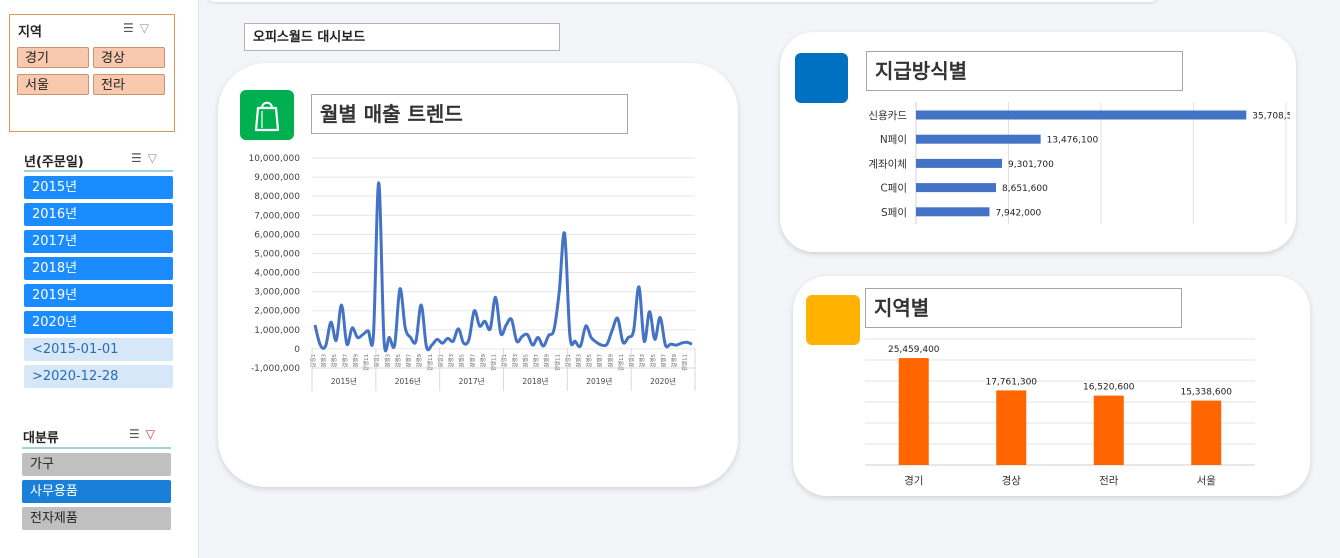 This screenshot has width=1340, height=558. Describe the element at coordinates (277, 293) in the screenshot. I see `y-tick-label: 3,000,000` at that location.